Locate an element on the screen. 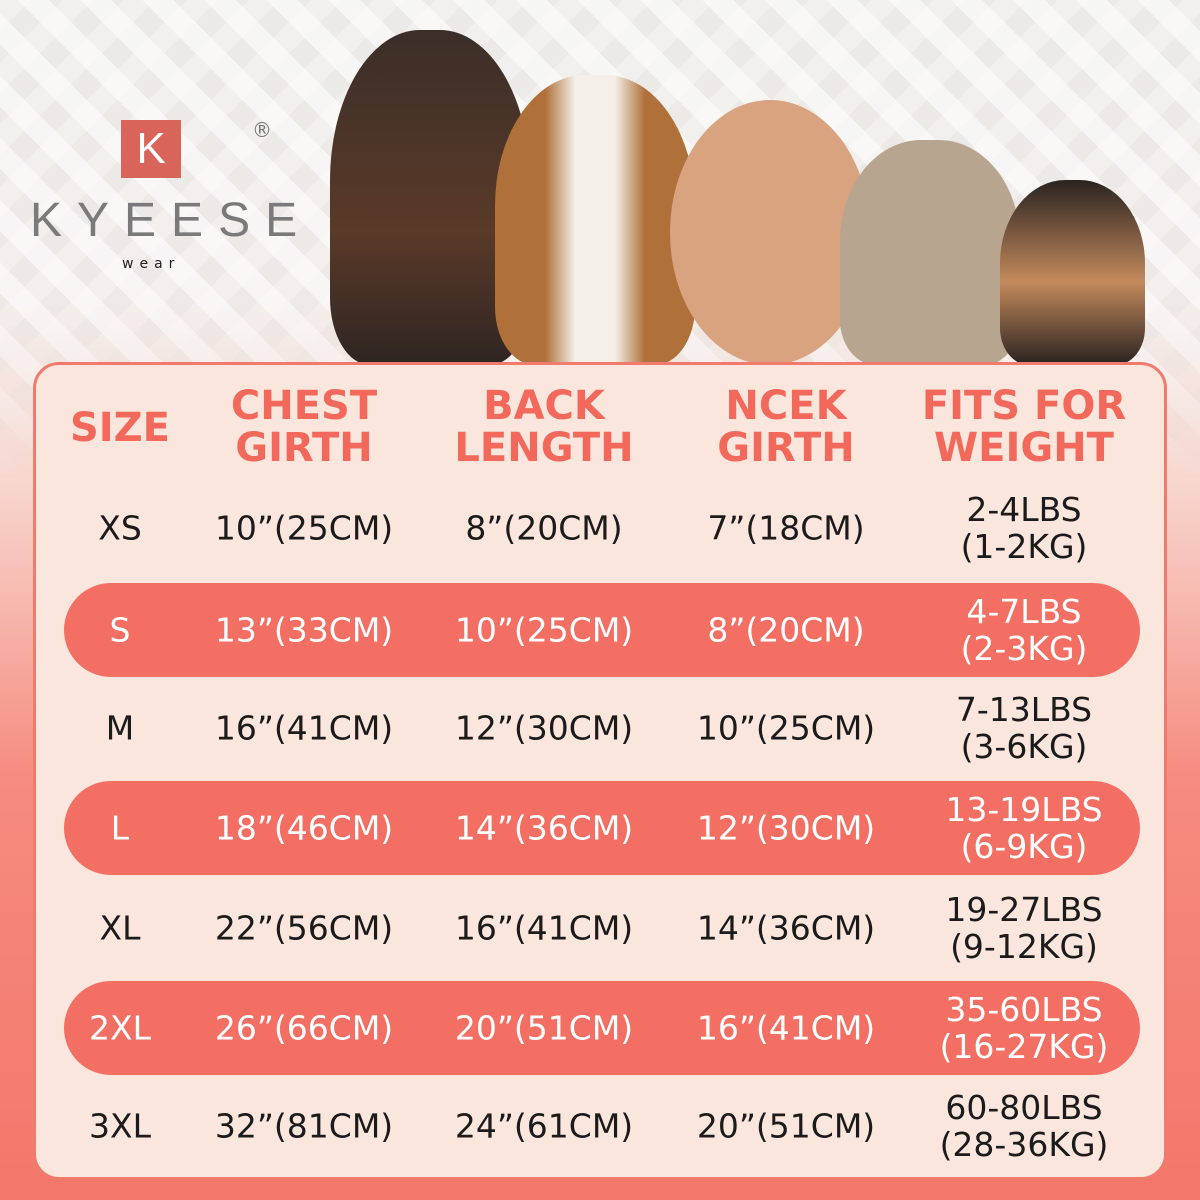 Image resolution: width=1200 pixels, height=1200 pixels. logo-k-mark: K is located at coordinates (151, 149).